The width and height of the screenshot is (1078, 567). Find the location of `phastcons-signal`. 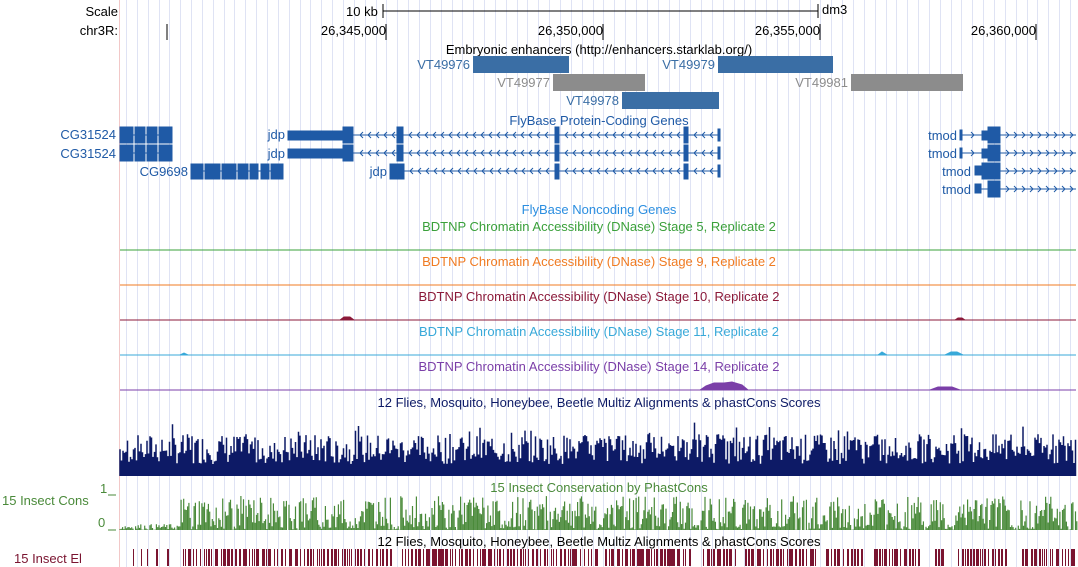

phastcons-signal is located at coordinates (598, 513).